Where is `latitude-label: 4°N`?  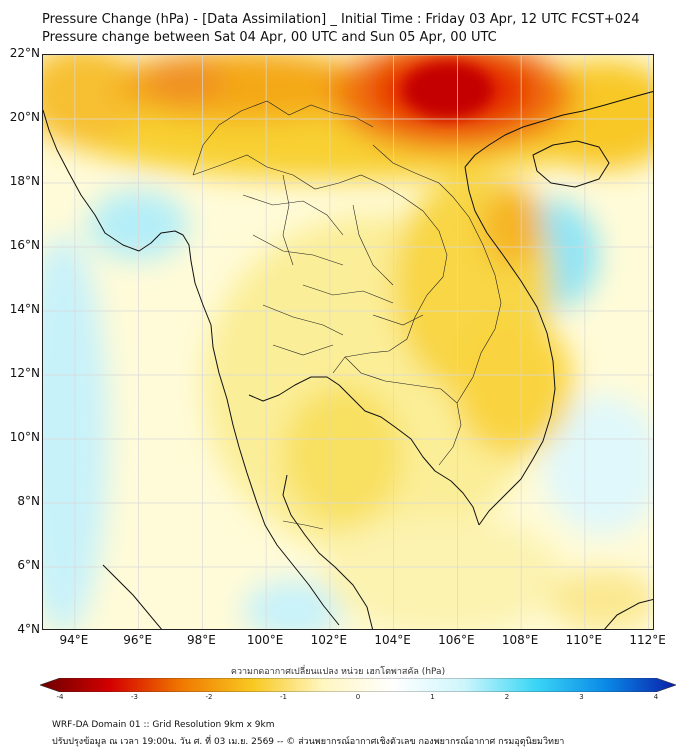 latitude-label: 4°N is located at coordinates (28, 629).